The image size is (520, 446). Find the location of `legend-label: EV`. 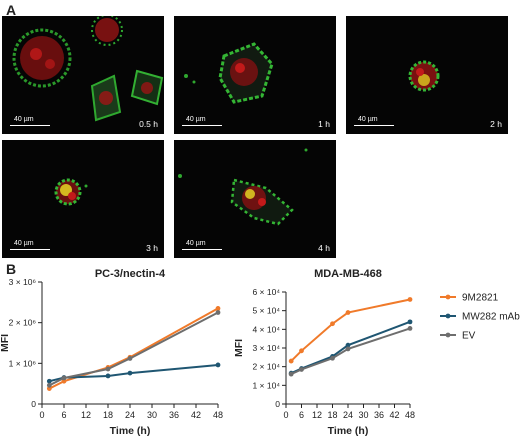

legend-label: EV is located at coordinates (469, 336).